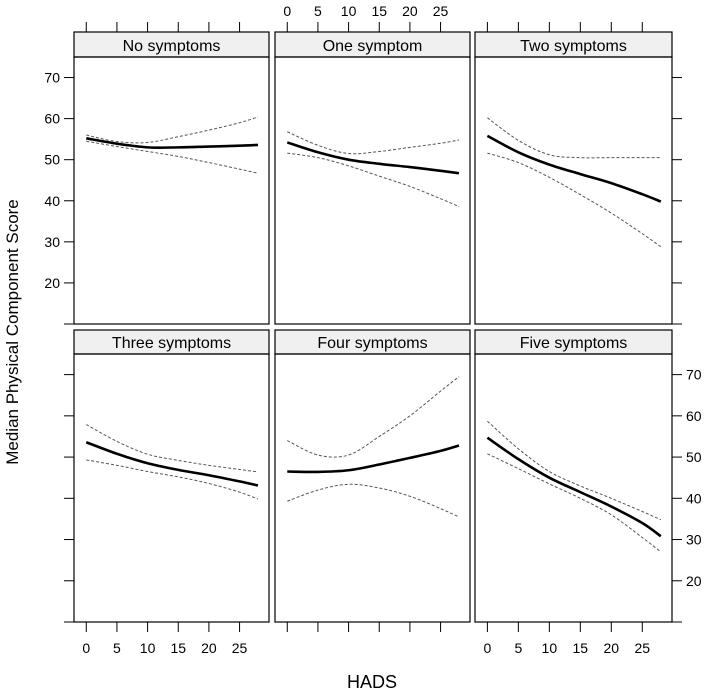 This screenshot has width=709, height=695. I want to click on panel-no-symptoms: No symptoms 20 30 40 50 60 70, so click(157, 173).